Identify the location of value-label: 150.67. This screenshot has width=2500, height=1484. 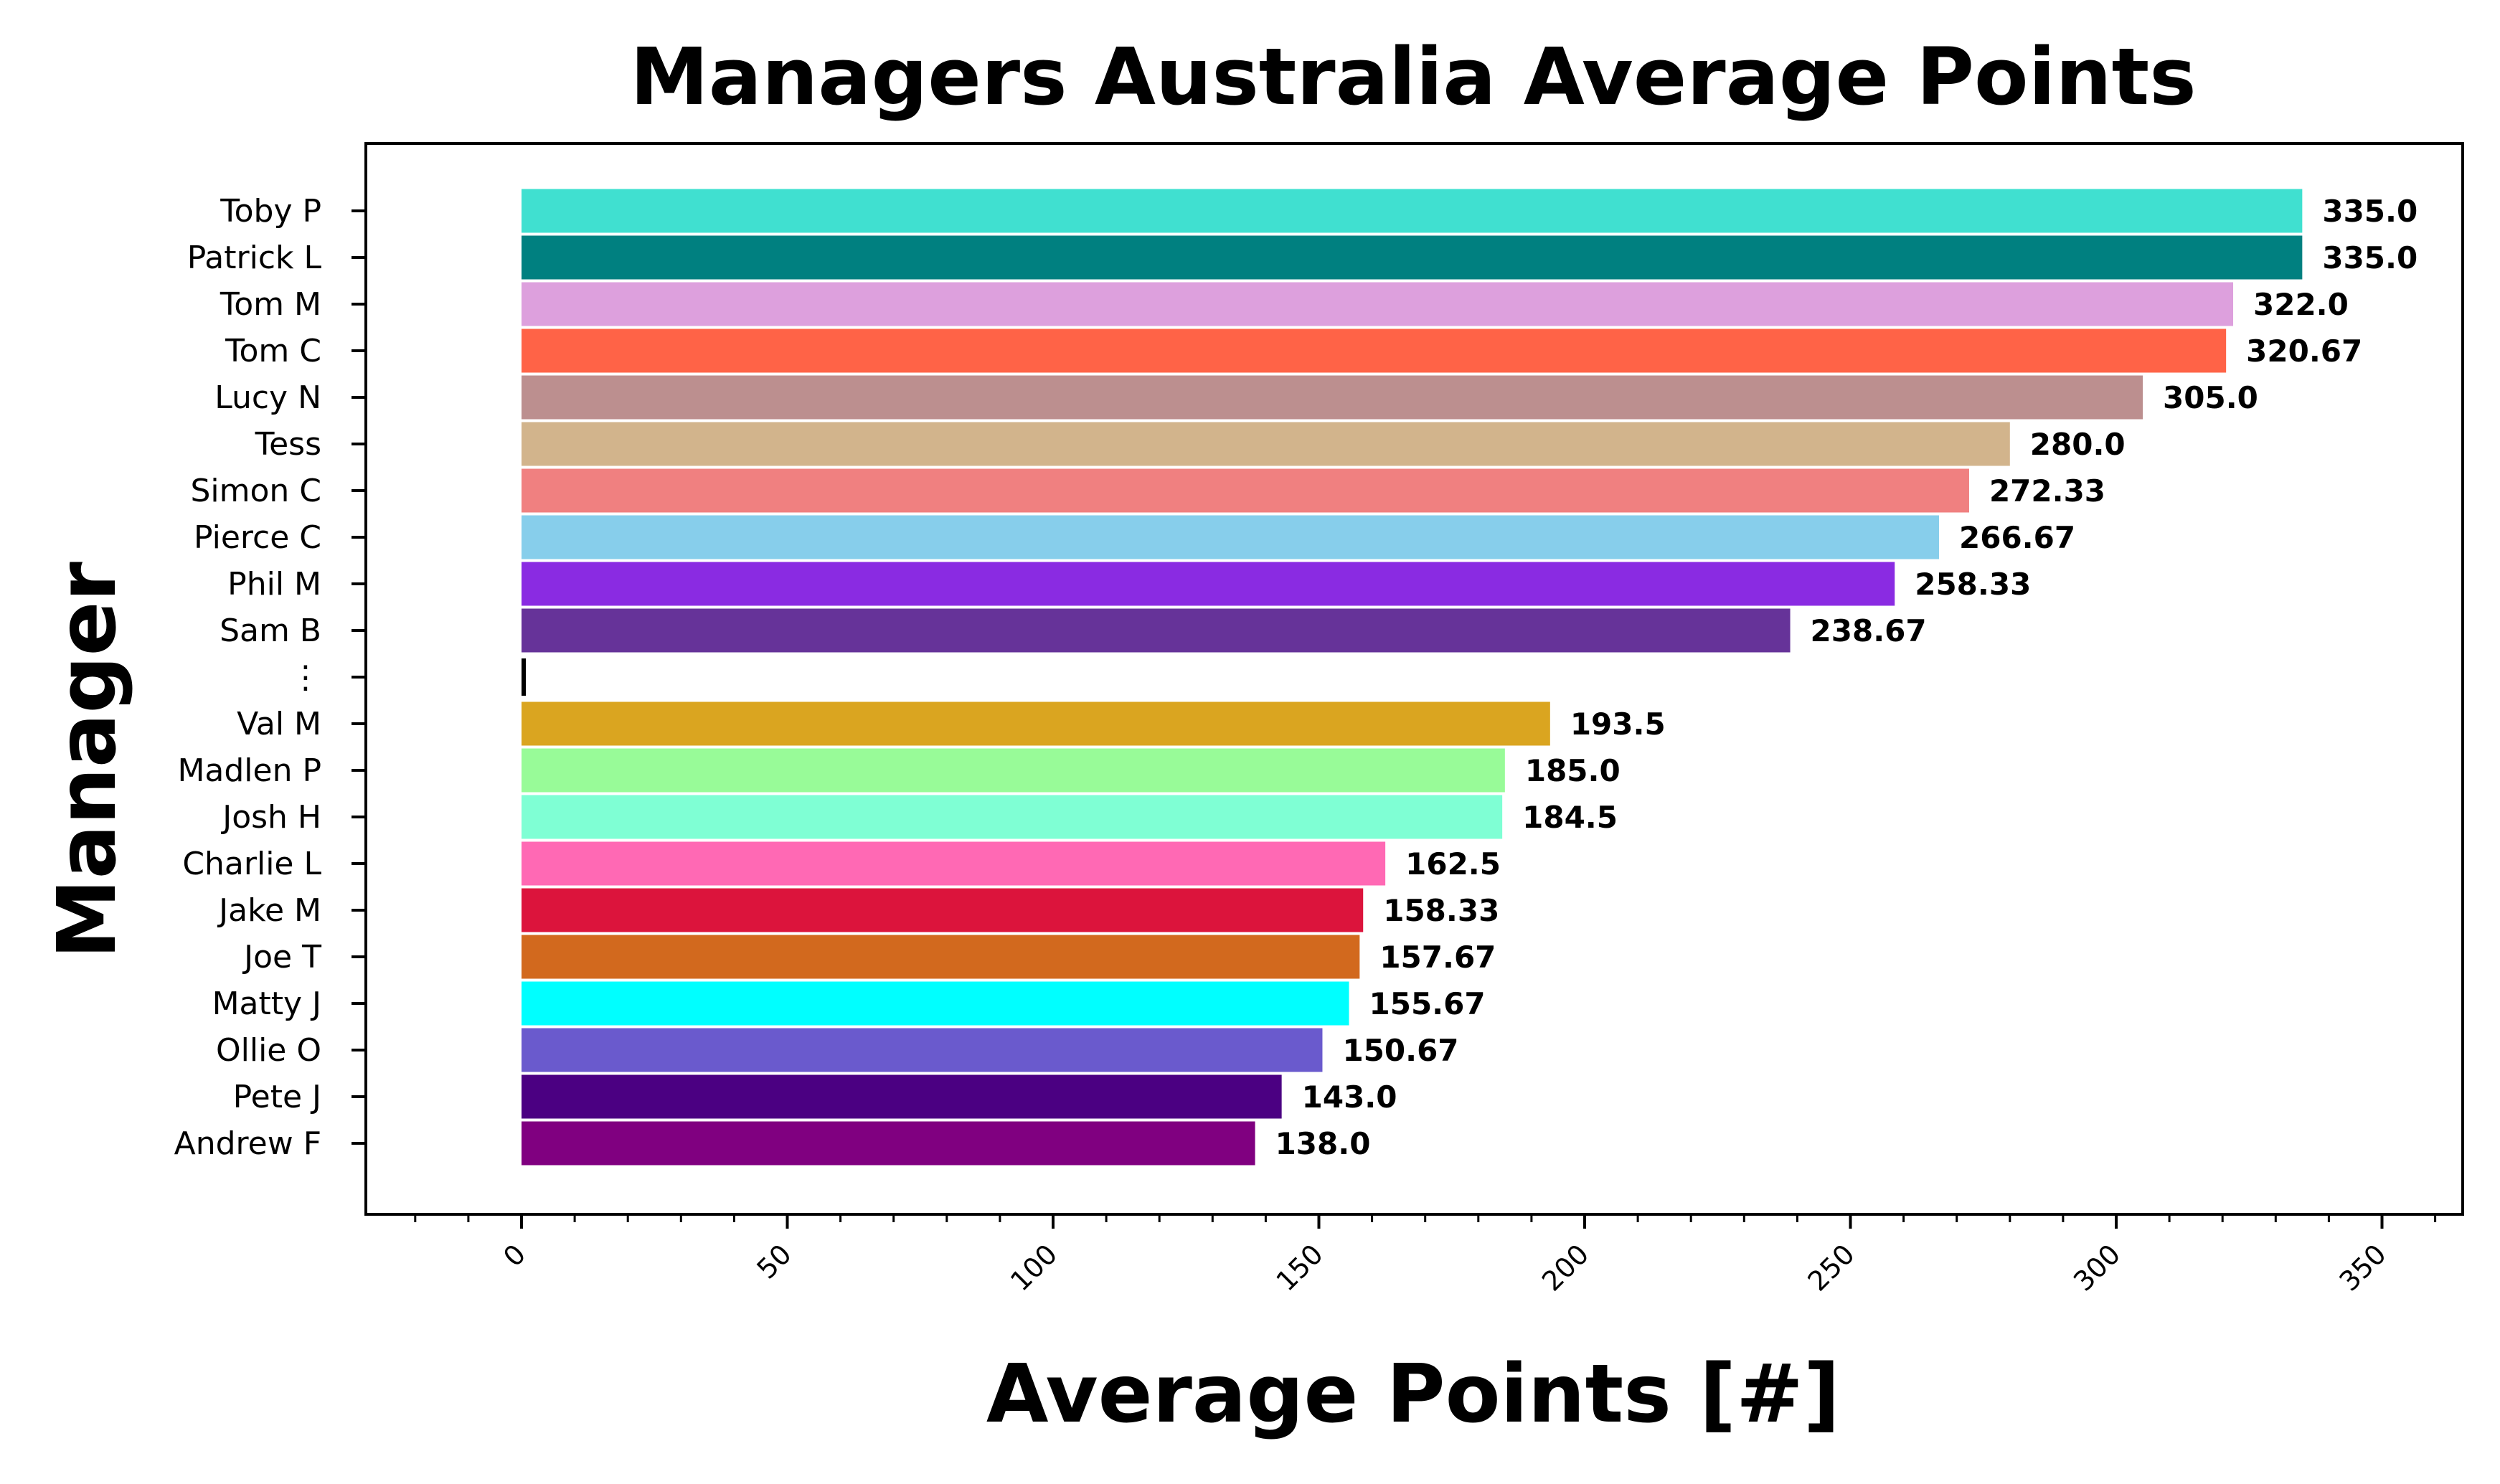
(1400, 1050).